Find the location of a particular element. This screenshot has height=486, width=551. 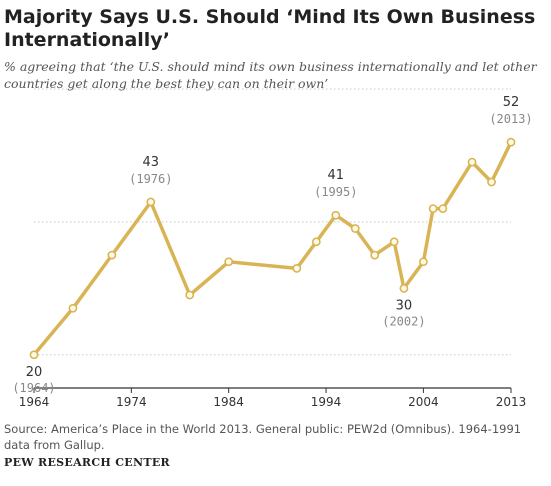

data-point-1997 is located at coordinates (355, 228).